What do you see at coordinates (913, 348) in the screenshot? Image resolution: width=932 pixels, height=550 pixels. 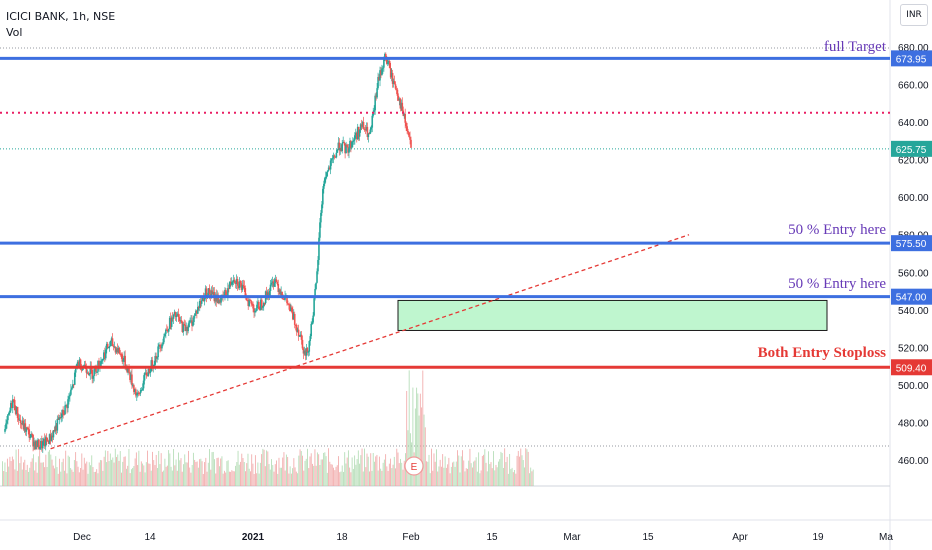 I see `price-tick-label: 520.00` at bounding box center [913, 348].